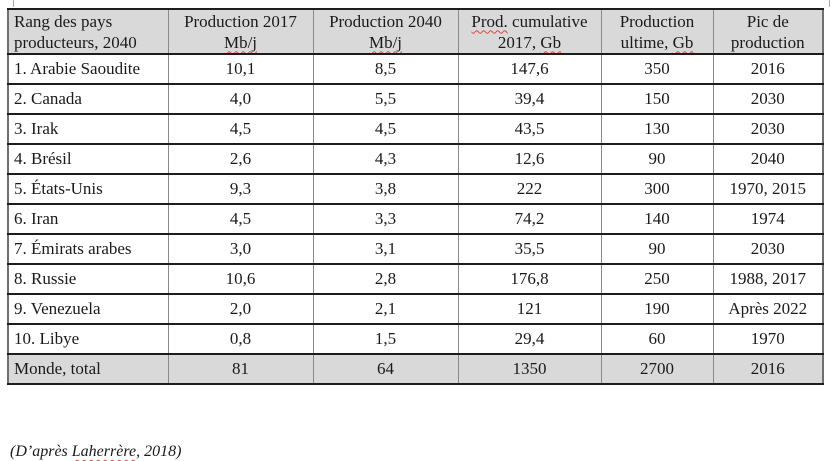  Describe the element at coordinates (104, 451) in the screenshot. I see `citation-name-misspelled: Laherrère` at that location.